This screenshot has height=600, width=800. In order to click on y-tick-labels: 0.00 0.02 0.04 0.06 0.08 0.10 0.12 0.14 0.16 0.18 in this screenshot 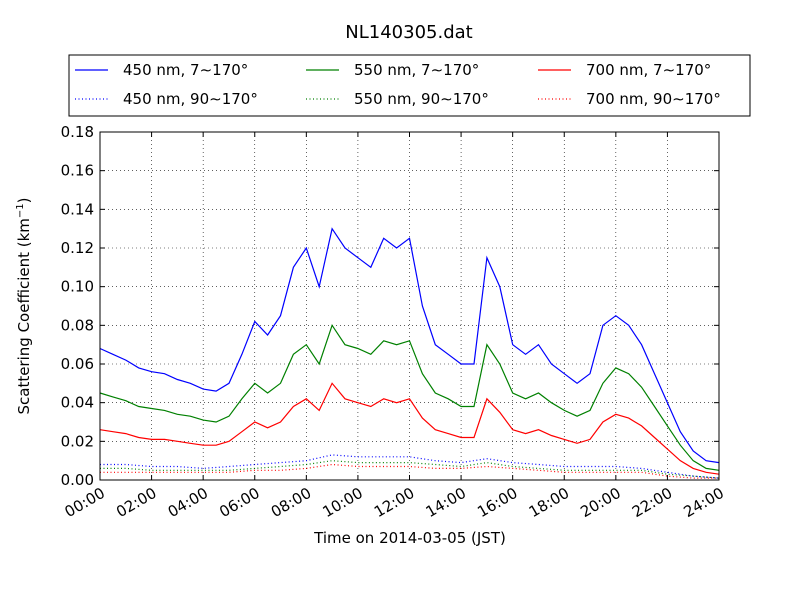, I will do `click(77, 306)`.